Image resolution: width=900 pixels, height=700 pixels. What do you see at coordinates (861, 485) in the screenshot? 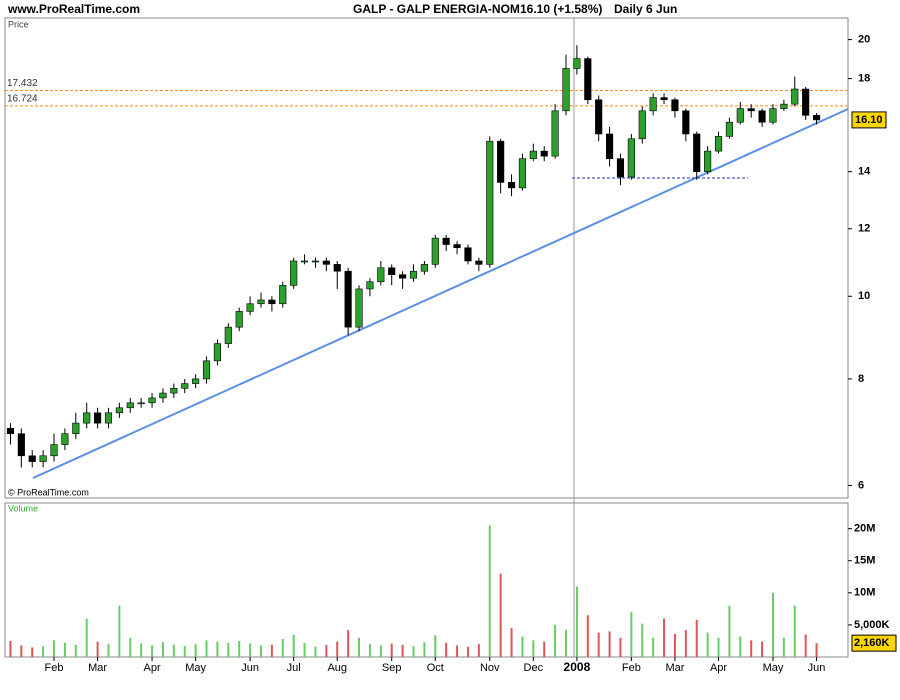
I see `y-tick-label: 6` at bounding box center [861, 485].